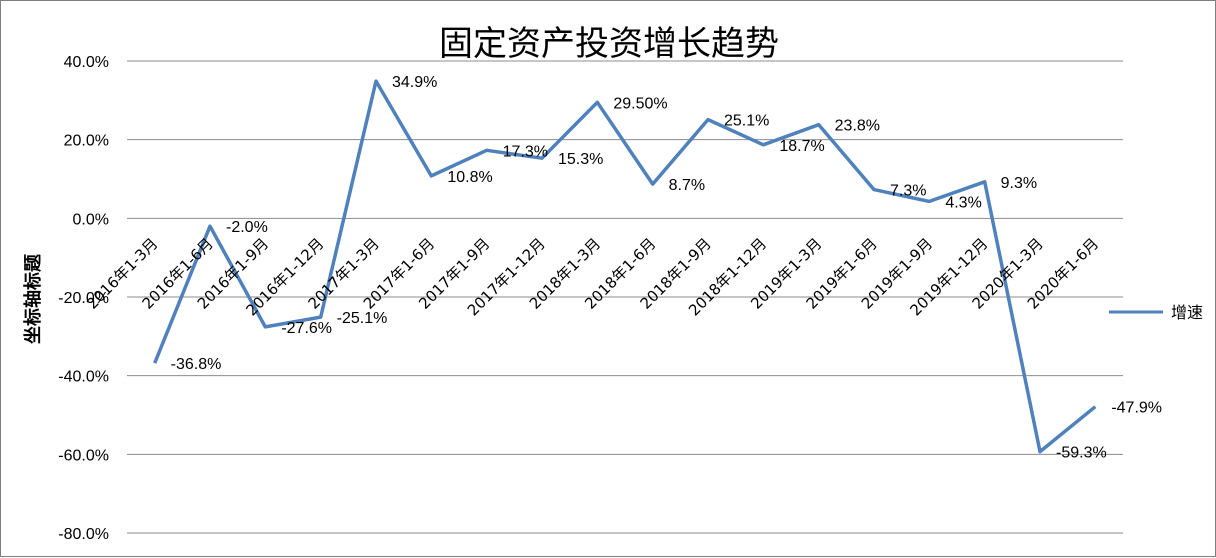 The height and width of the screenshot is (558, 1216). I want to click on y-tick-label: -40.0%, so click(83, 377).